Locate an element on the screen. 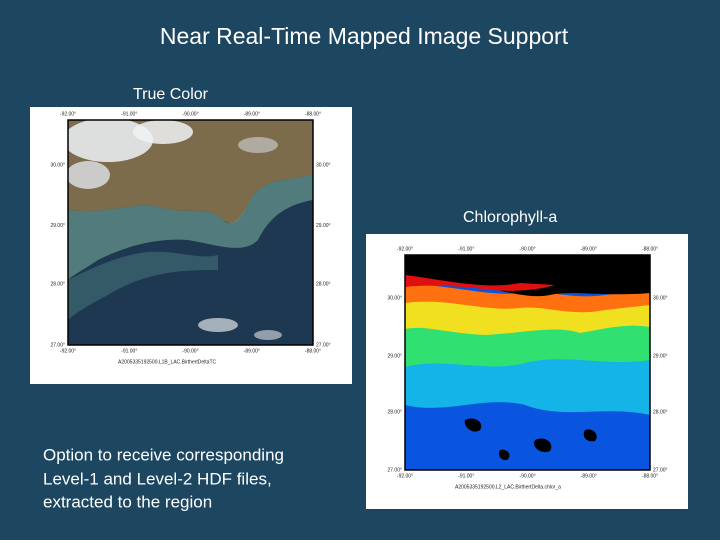 The height and width of the screenshot is (540, 720). map-label: True Color is located at coordinates (171, 94).